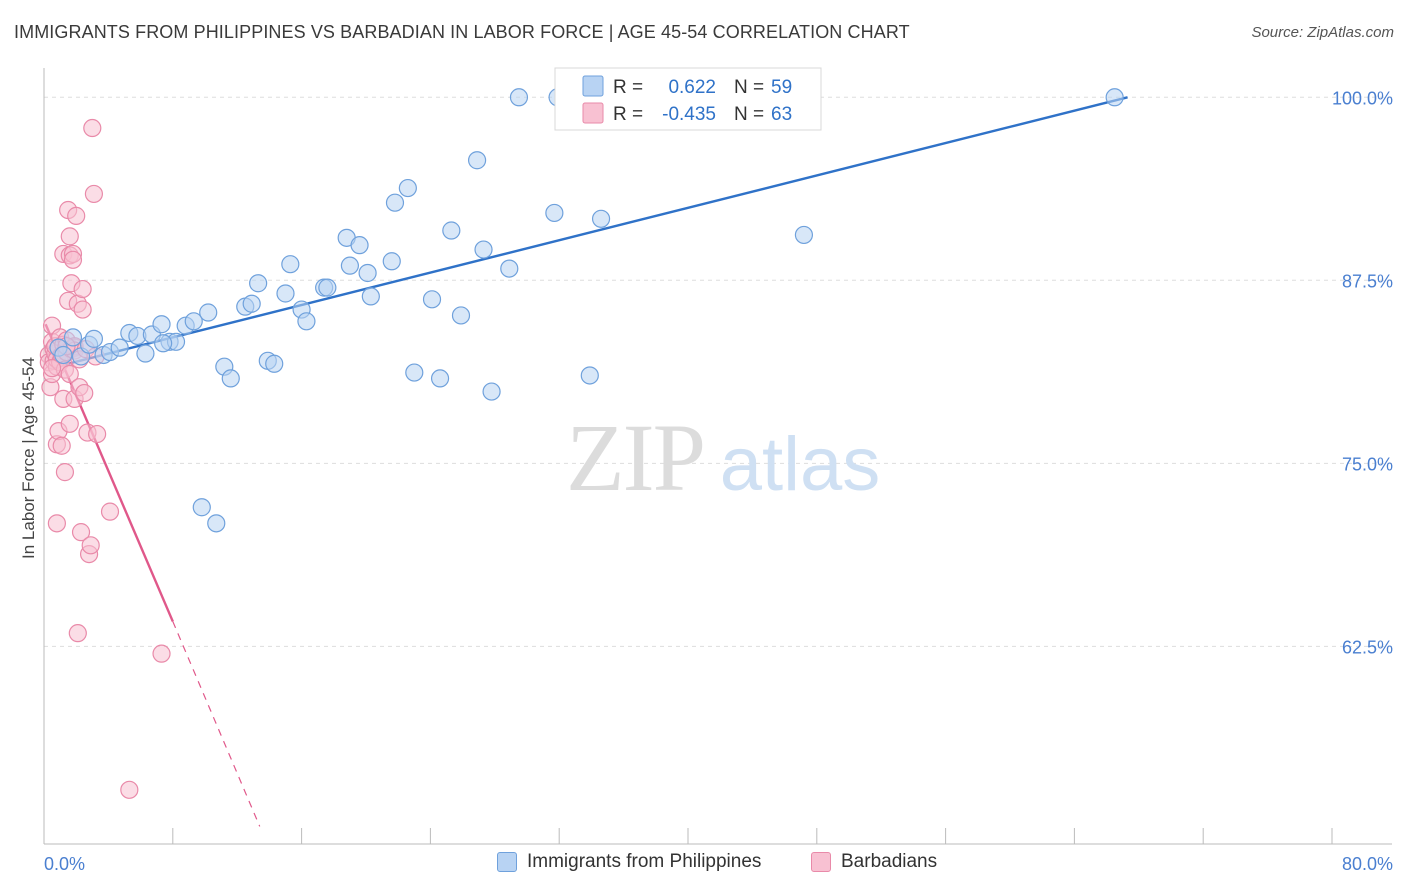  I want to click on legend-n-label-barbadians: N =, so click(749, 114).